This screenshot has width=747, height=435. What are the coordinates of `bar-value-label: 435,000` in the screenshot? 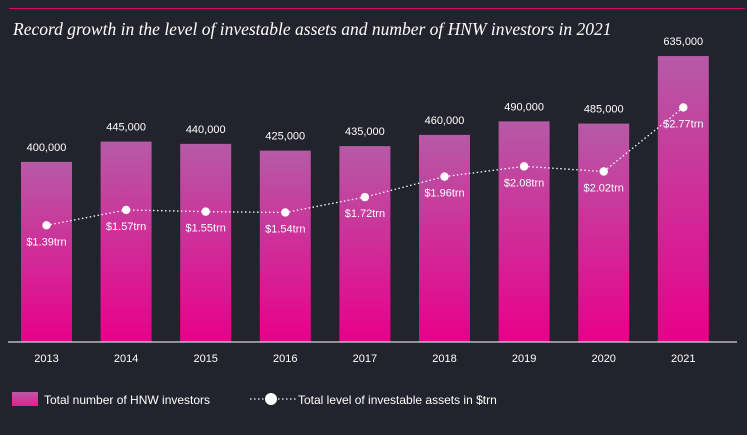 It's located at (365, 132).